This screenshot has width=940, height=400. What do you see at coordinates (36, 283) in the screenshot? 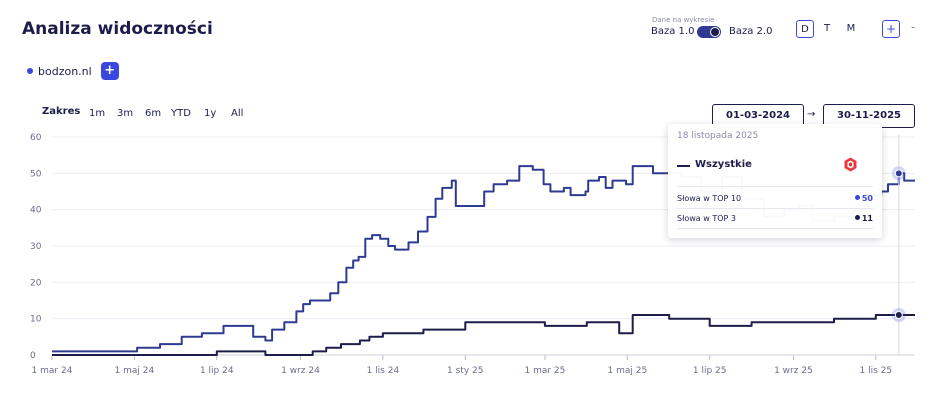
I see `y-tick-label: 20` at bounding box center [36, 283].